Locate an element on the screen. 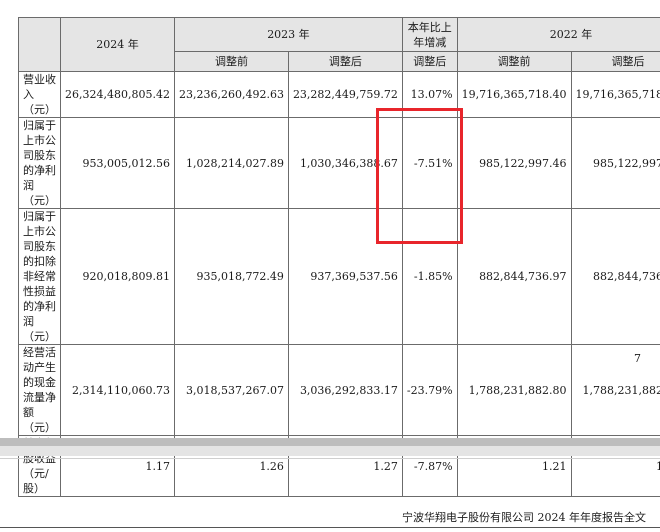  header-2024: 2024 年 is located at coordinates (117, 44).